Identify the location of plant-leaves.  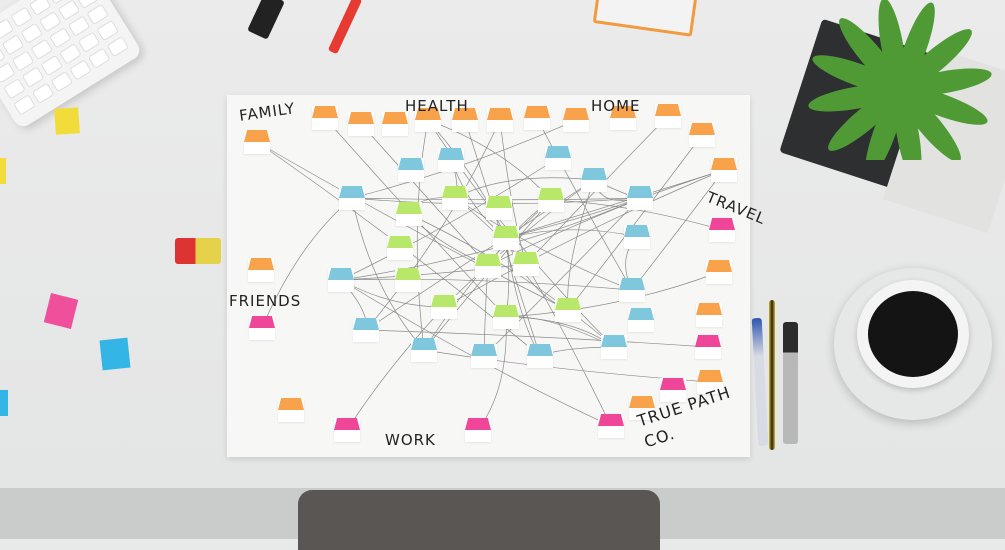
(900, 80).